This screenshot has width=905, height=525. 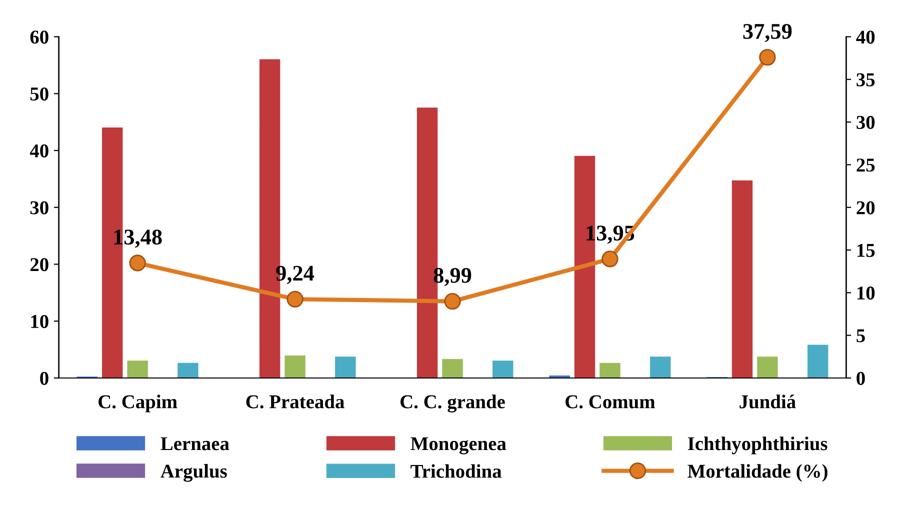 What do you see at coordinates (758, 445) in the screenshot?
I see `legend-label: Ichthyophthirius` at bounding box center [758, 445].